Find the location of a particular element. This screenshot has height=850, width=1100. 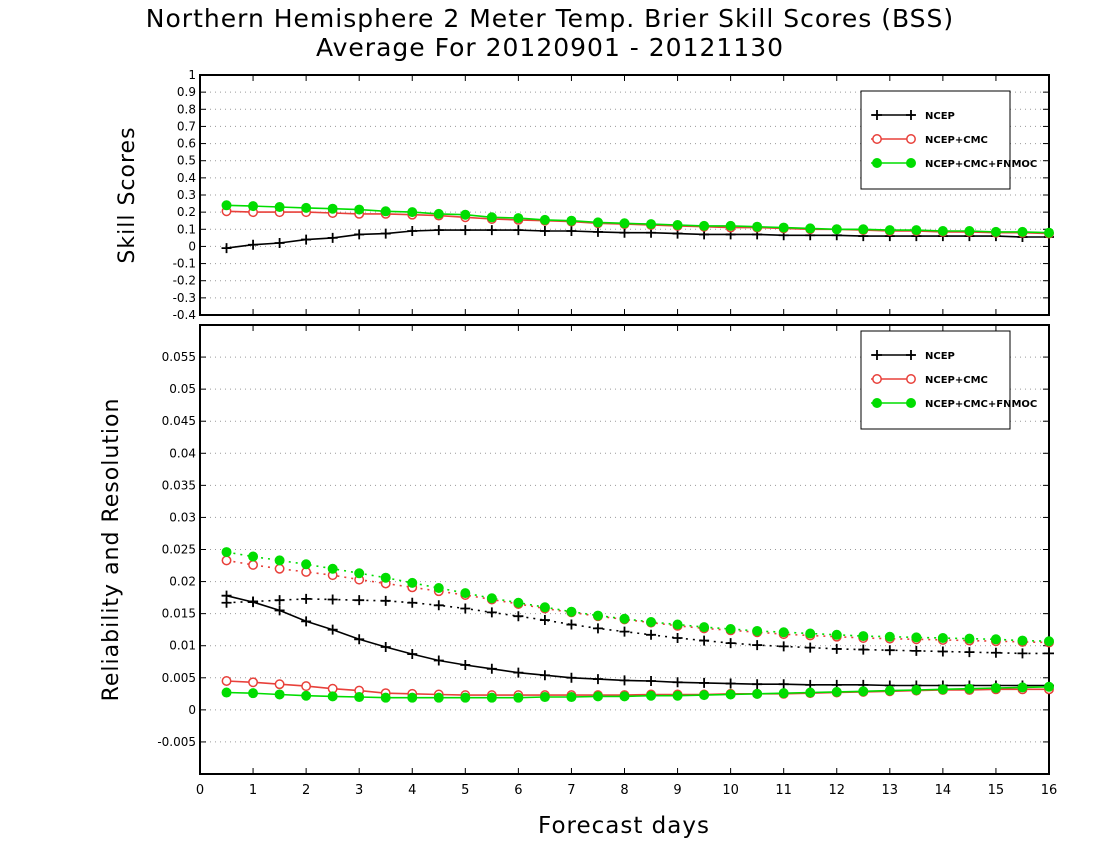

x-tick-label: 4 is located at coordinates (412, 790).